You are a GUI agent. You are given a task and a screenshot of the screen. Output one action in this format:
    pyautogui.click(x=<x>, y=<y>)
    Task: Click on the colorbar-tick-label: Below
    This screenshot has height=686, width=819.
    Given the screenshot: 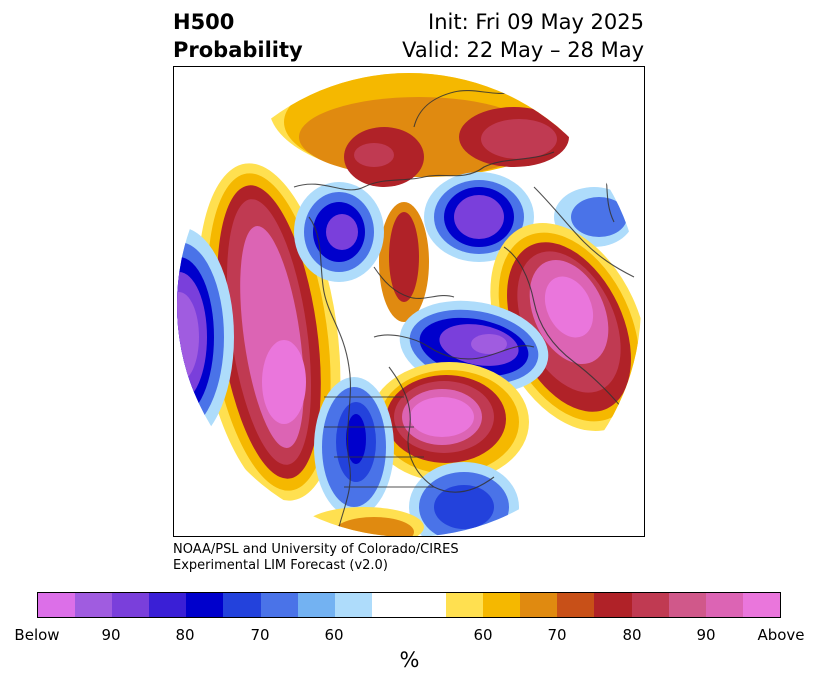 What is the action you would take?
    pyautogui.click(x=37, y=635)
    